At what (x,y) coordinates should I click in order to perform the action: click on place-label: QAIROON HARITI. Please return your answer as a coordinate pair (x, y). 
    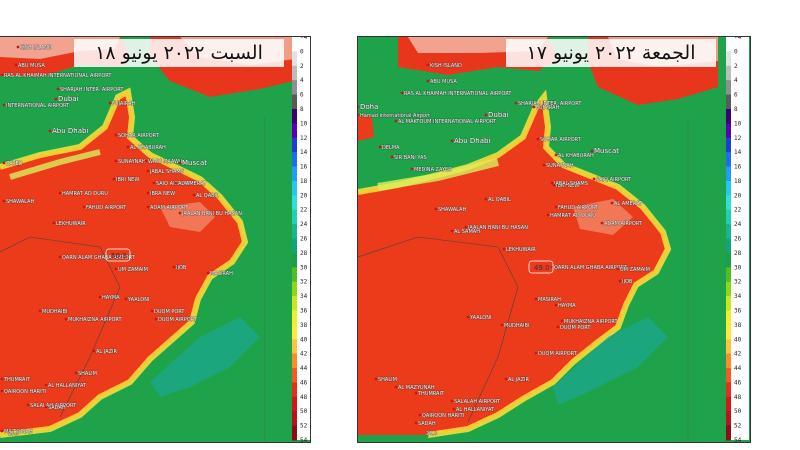
    Looking at the image, I should click on (25, 392).